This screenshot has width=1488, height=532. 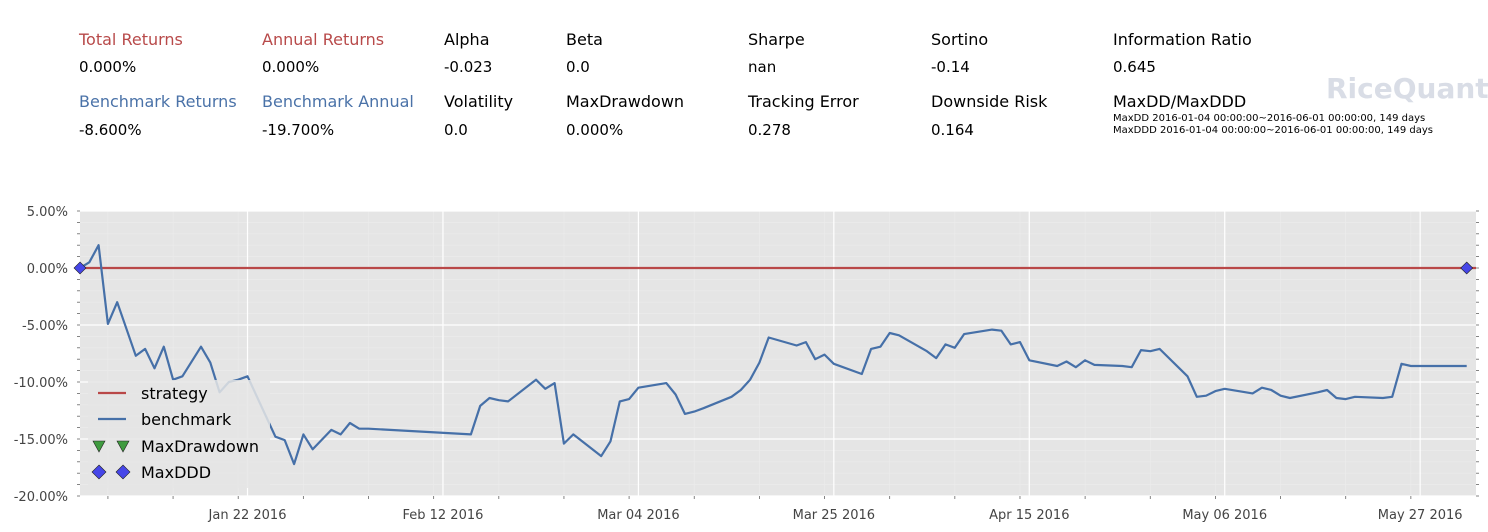 I want to click on metric-label-annual-returns: Annual Returns, so click(x=323, y=39).